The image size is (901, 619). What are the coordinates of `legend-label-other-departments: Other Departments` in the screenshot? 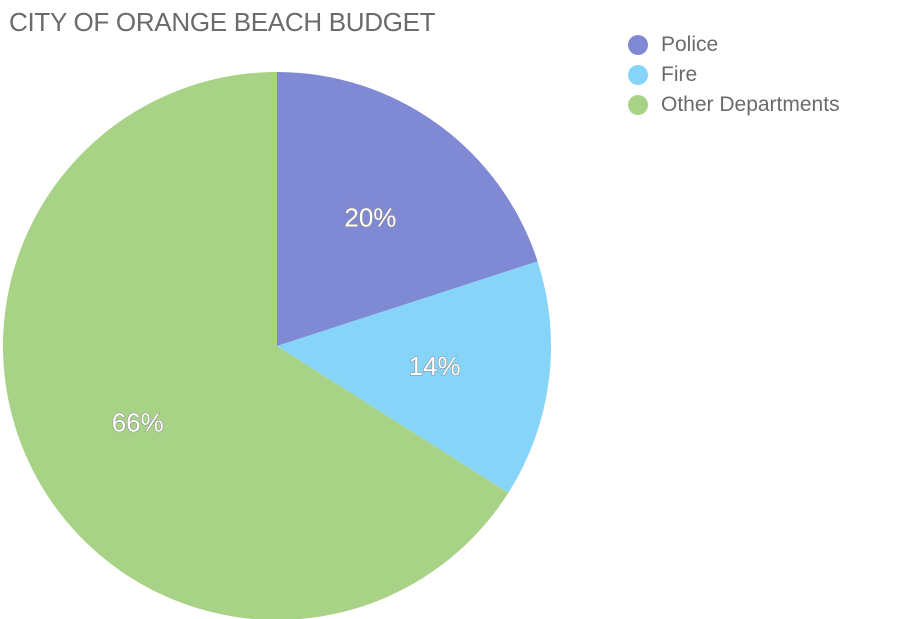 It's located at (750, 104).